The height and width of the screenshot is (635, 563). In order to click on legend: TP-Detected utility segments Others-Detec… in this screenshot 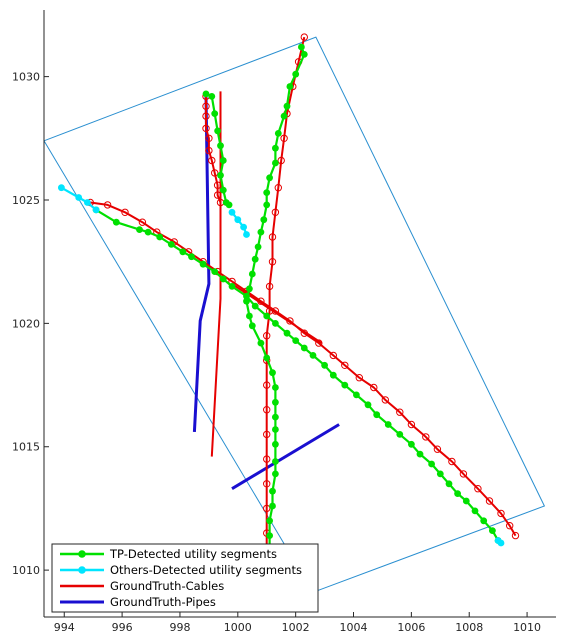, I will do `click(185, 578)`.